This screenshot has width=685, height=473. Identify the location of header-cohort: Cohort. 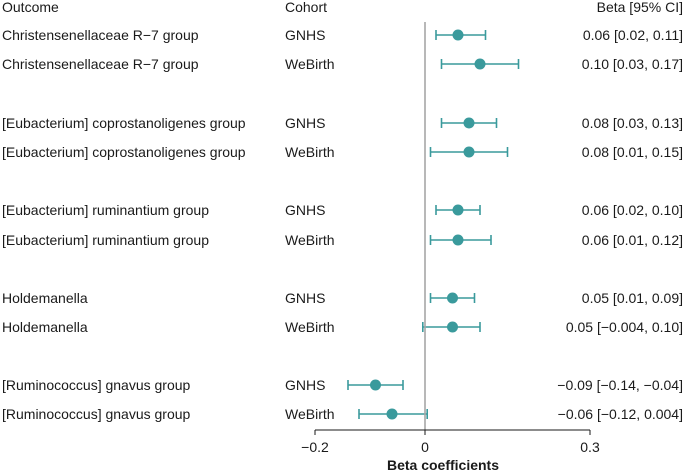
(306, 7).